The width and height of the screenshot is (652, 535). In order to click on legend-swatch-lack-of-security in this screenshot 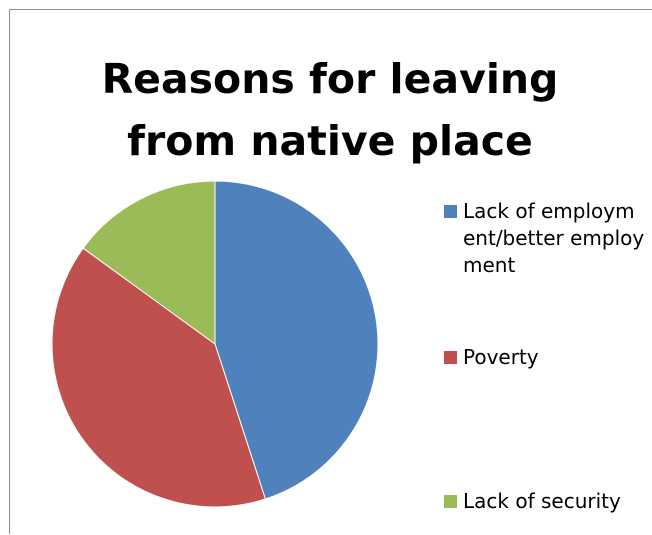, I will do `click(450, 501)`.